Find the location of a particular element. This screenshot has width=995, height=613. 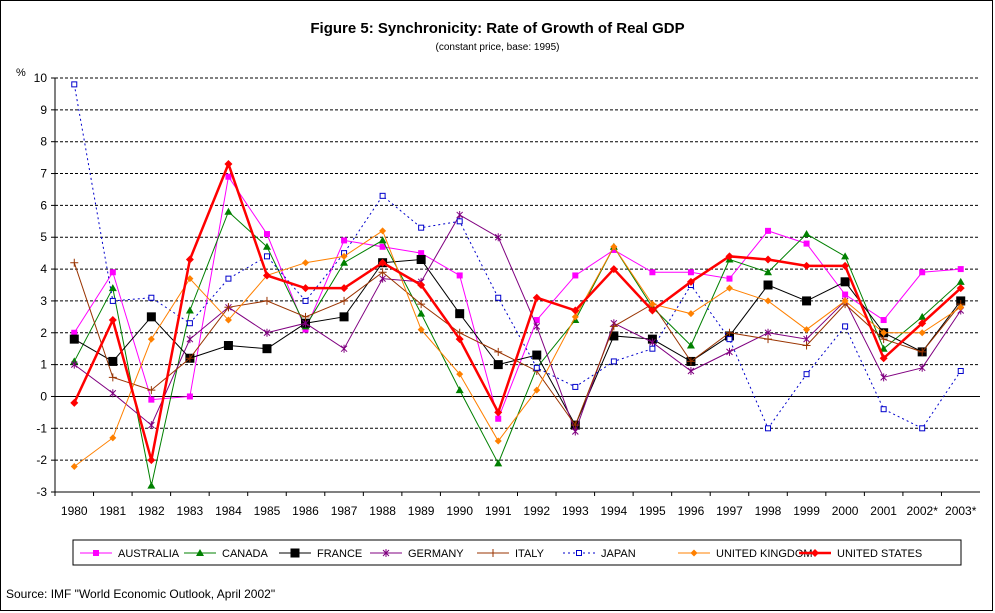

chart-subtitle: (constant price, base: 1995) is located at coordinates (497, 47).